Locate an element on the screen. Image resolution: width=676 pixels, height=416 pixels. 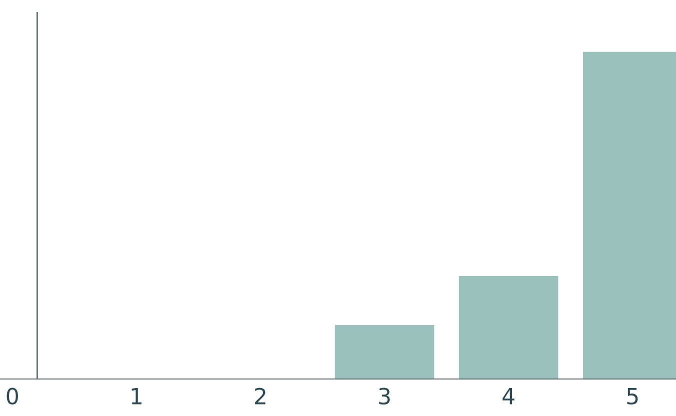
x-tick-label: 5 is located at coordinates (632, 396).